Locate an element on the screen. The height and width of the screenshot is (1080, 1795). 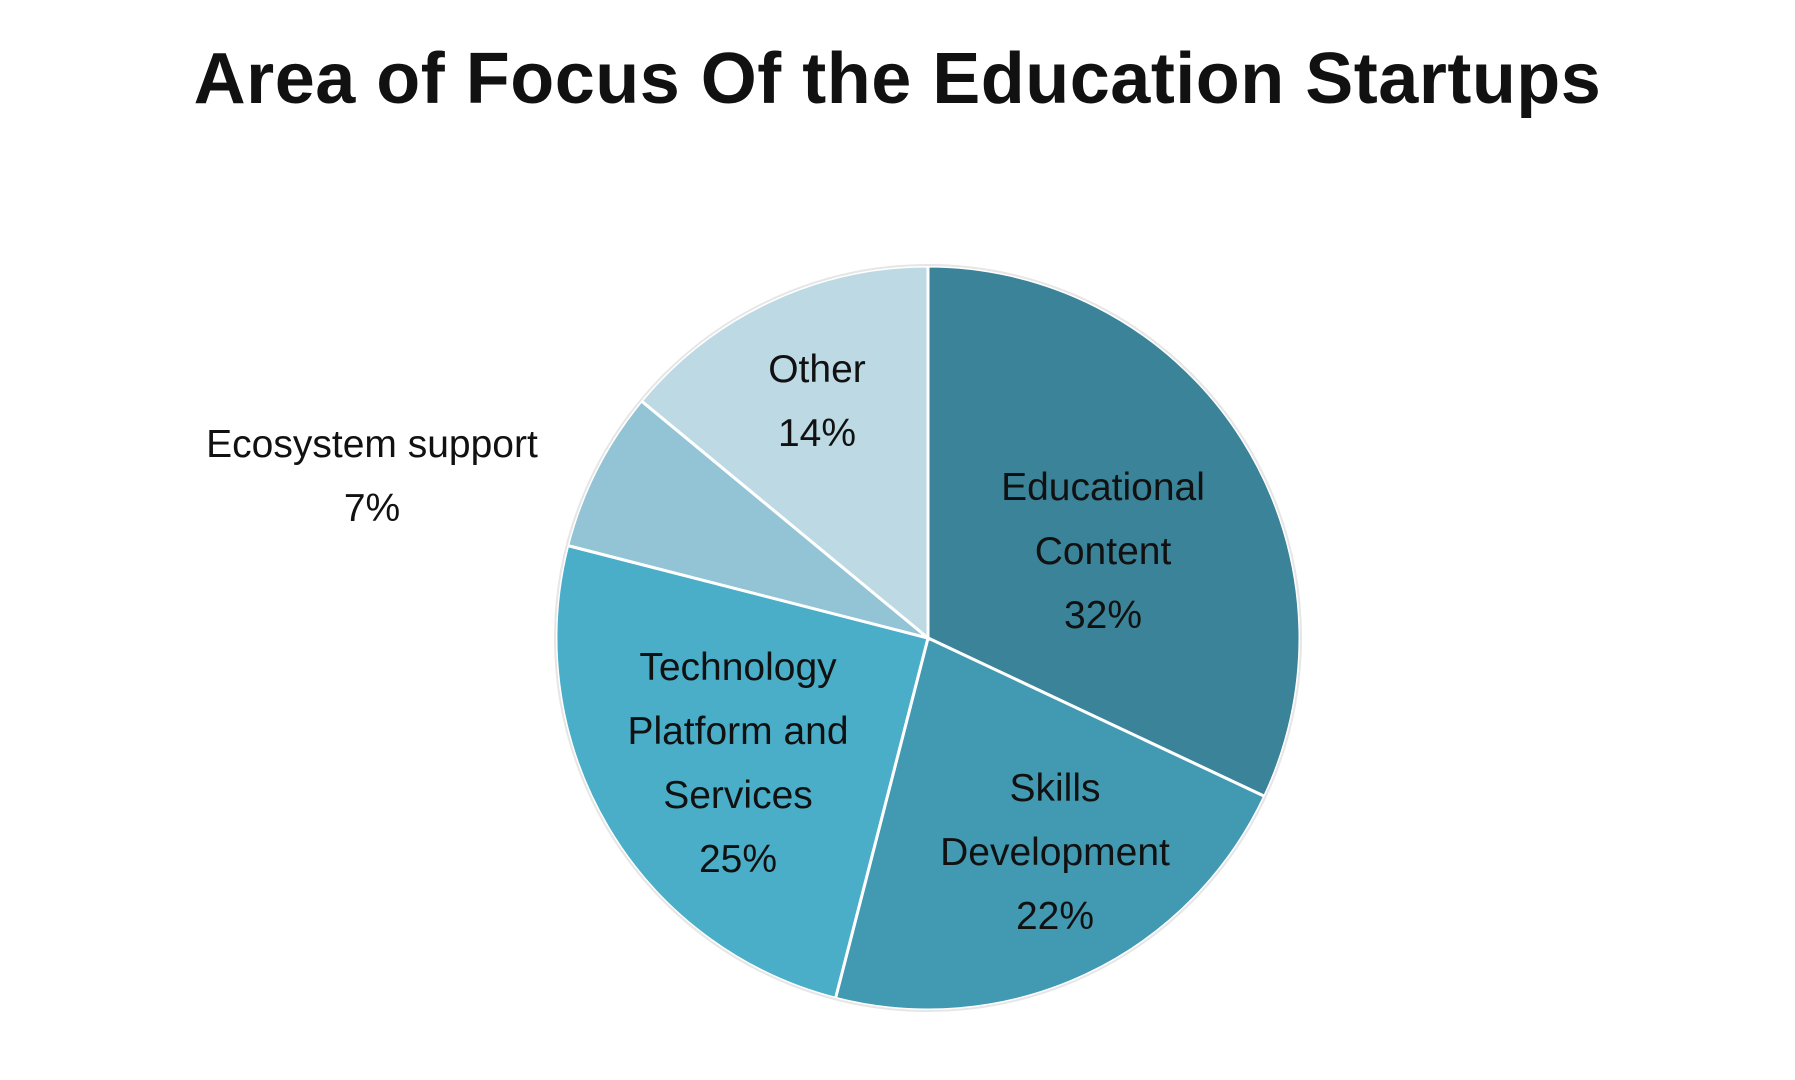
chart-title: Area of Focus Of the Education Startups is located at coordinates (897, 79).